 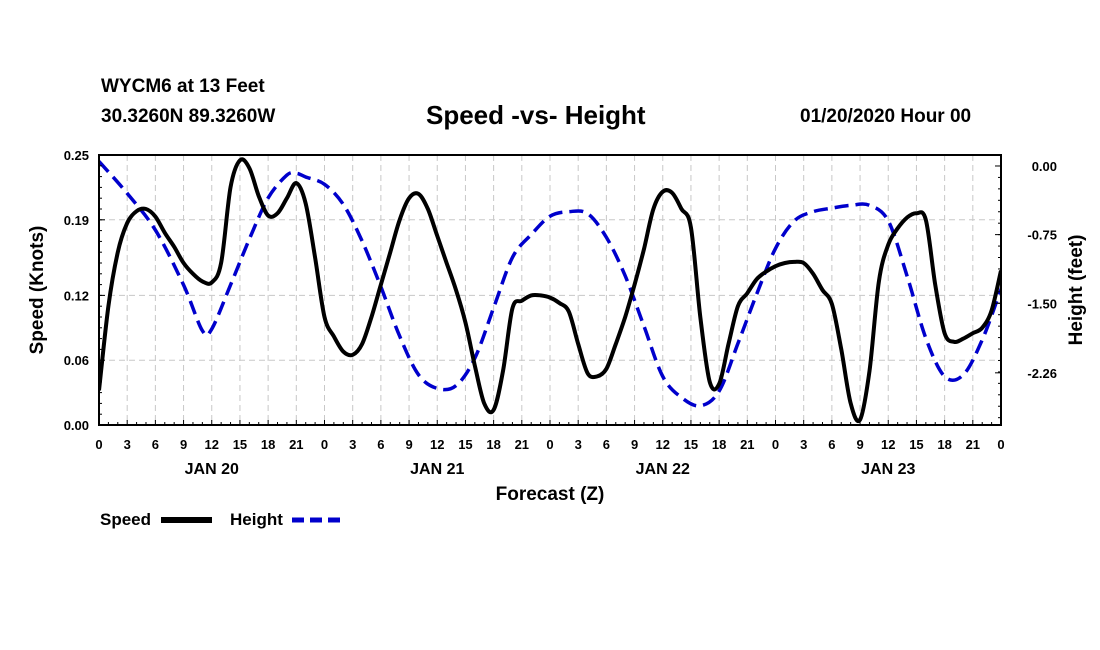 I want to click on y-axis-left-title: Speed (Knots), so click(x=37, y=290).